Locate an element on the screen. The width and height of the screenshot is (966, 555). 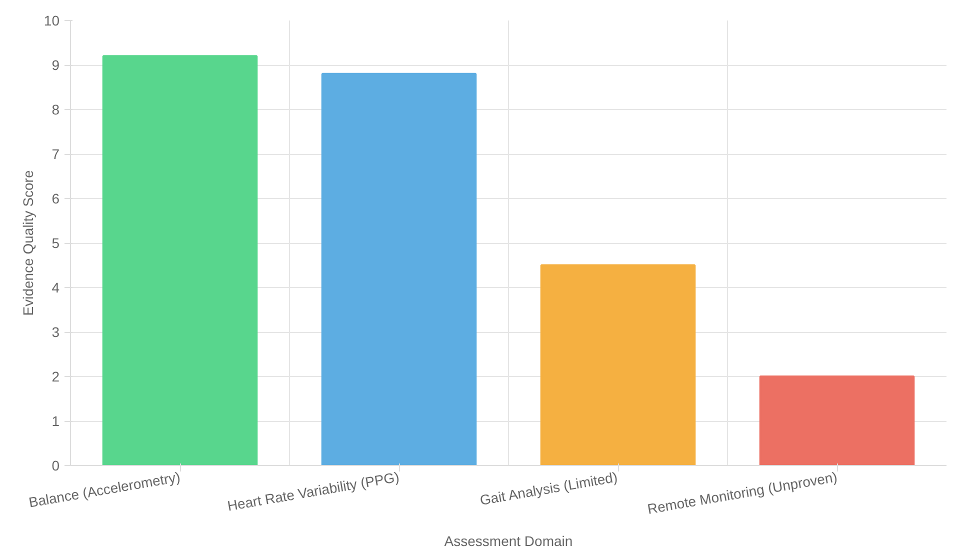
y-tick-label: 5 is located at coordinates (56, 243).